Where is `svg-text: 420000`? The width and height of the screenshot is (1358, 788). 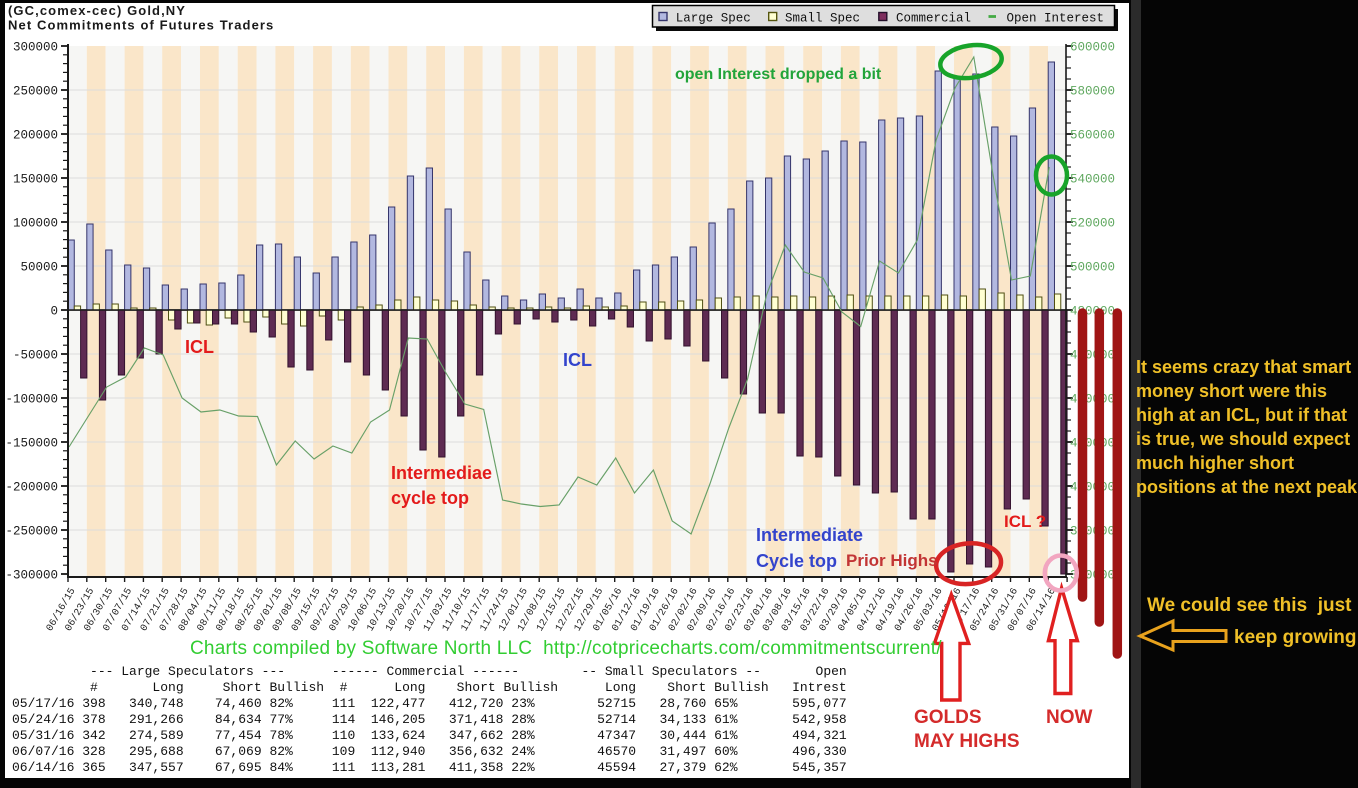
svg-text: 420000 is located at coordinates (1092, 444).